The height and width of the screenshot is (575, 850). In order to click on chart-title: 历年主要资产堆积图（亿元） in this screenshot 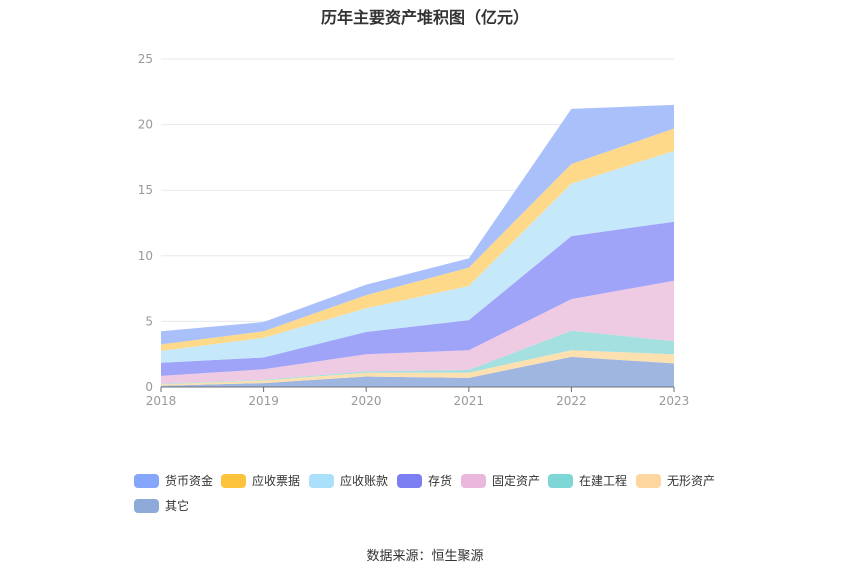, I will do `click(424, 17)`.